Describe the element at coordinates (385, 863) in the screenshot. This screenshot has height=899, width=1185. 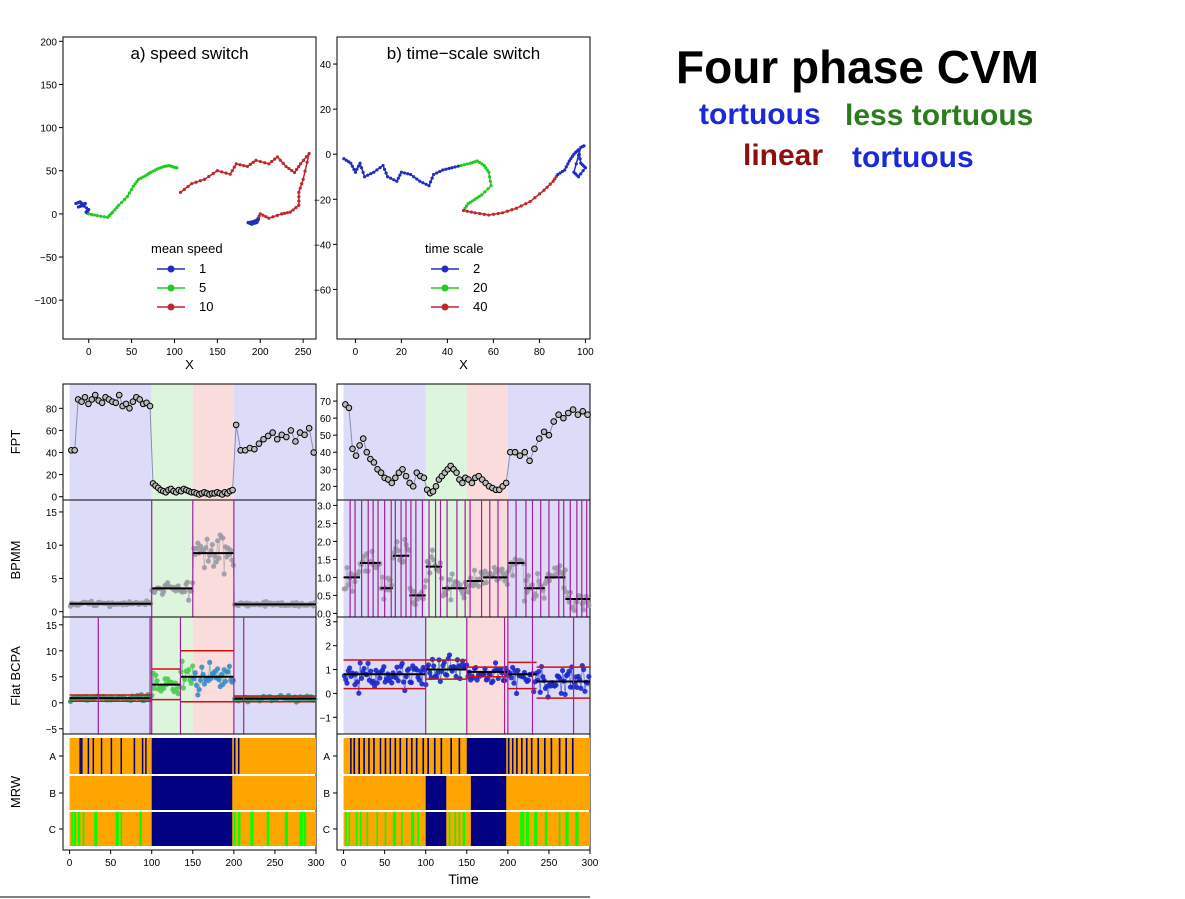
I see `x-tick-label: 50` at that location.